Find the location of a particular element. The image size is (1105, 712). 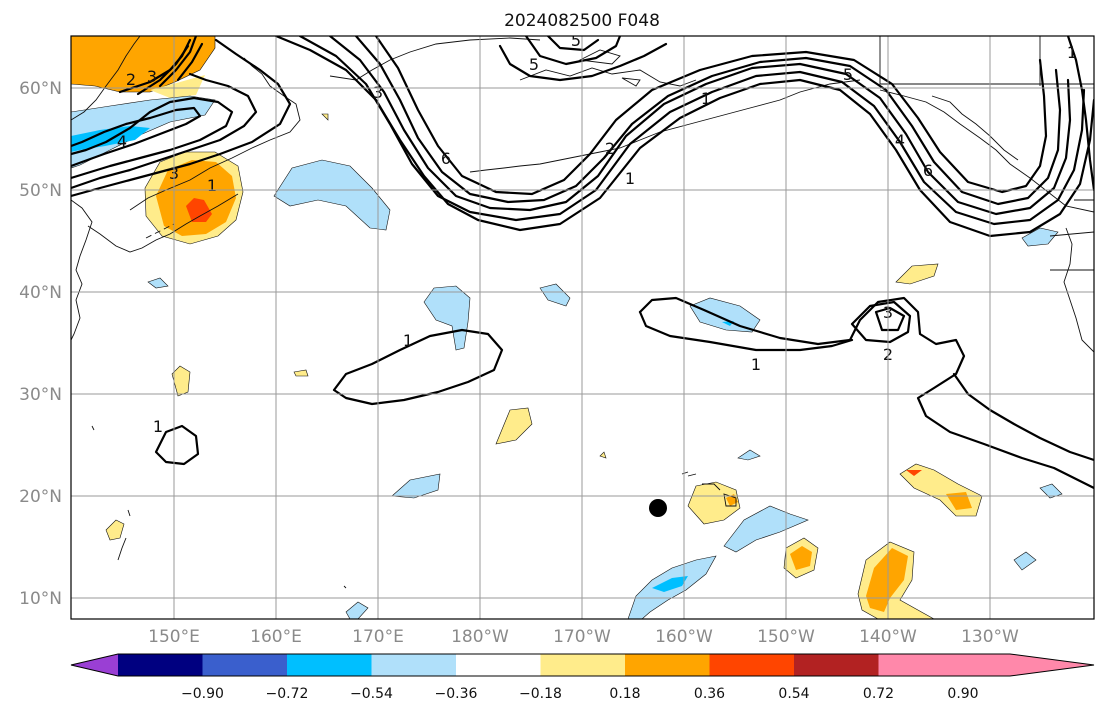

colorbar-extend-max is located at coordinates (1028, 665).